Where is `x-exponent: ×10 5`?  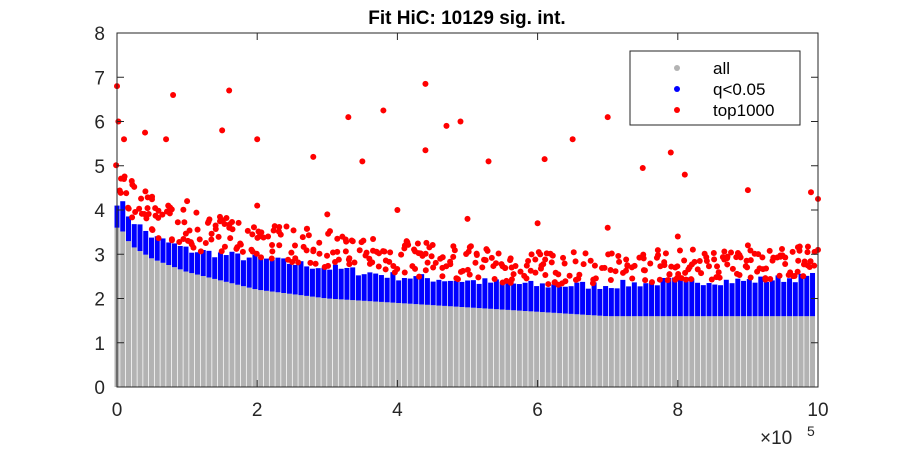
x-exponent: ×10 5 is located at coordinates (787, 436).